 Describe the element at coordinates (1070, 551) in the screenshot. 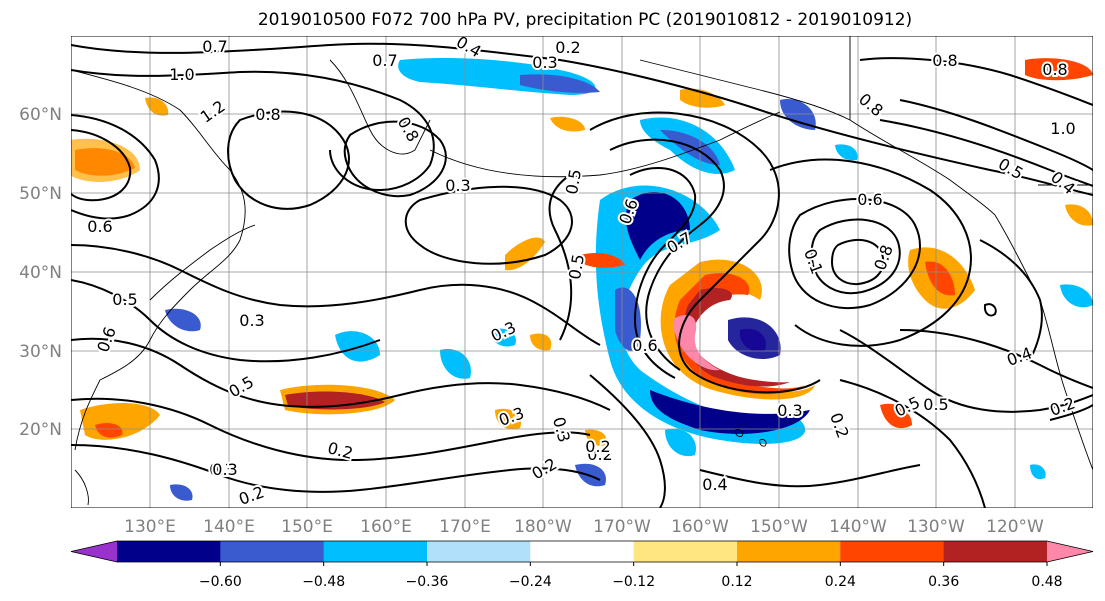

I see `colorbar-extend-high` at that location.